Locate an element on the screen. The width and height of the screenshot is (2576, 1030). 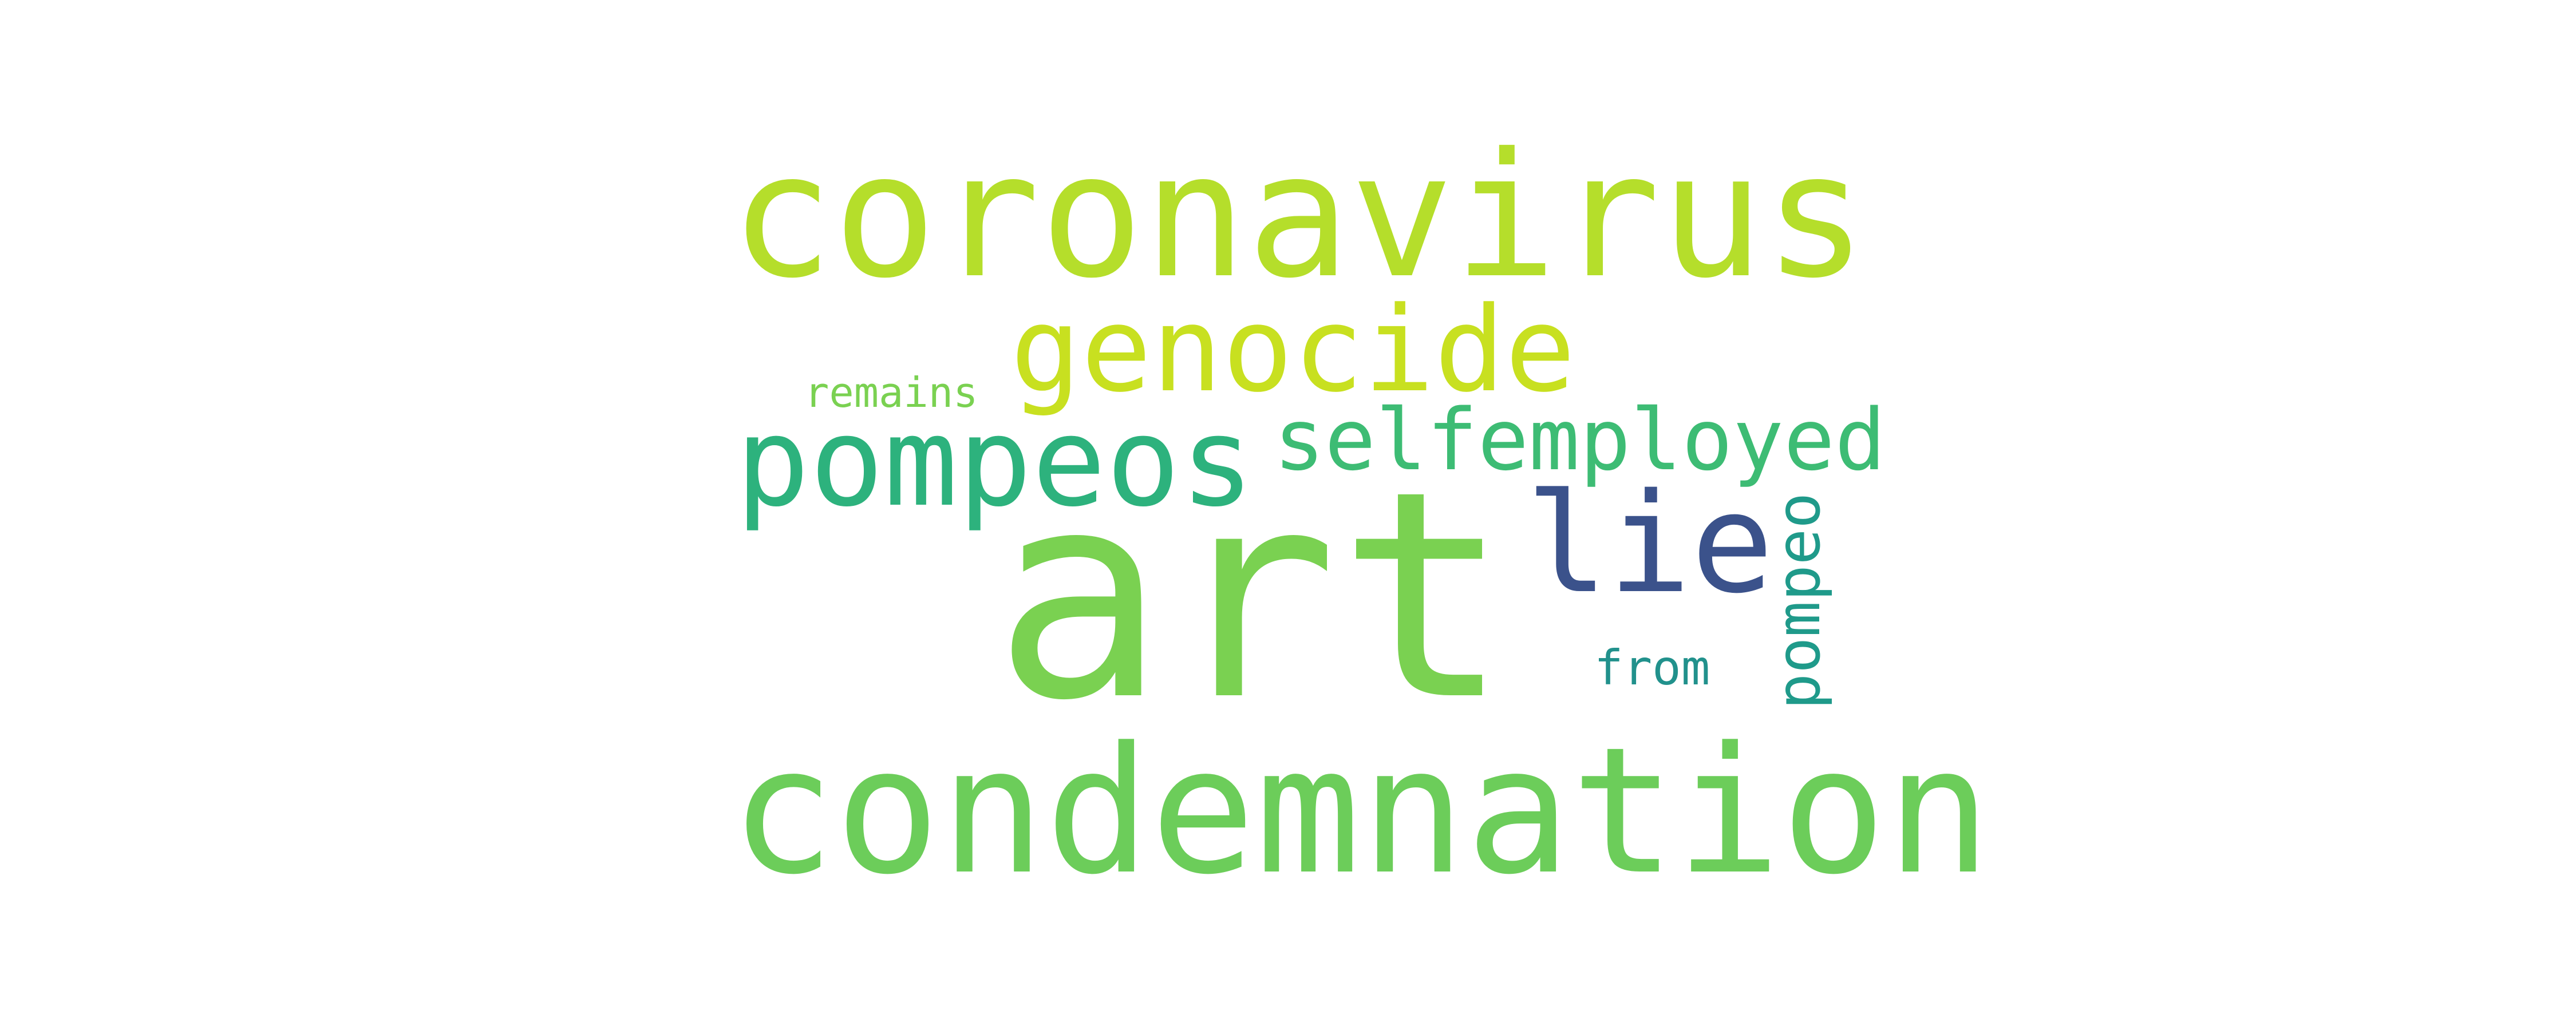
word-pompeo: pompeo is located at coordinates (1799, 601).